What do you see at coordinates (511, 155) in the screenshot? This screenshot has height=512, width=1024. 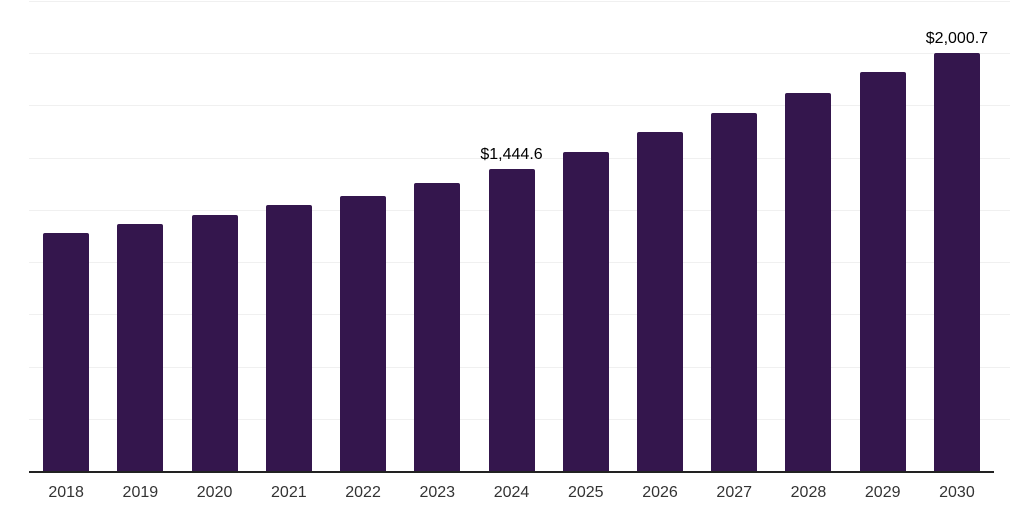 I see `bar-value-label: $1,444.6` at bounding box center [511, 155].